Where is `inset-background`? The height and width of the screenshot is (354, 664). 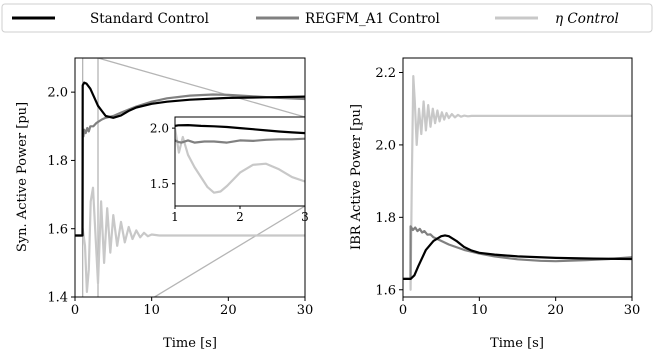
inset-background is located at coordinates (240, 161).